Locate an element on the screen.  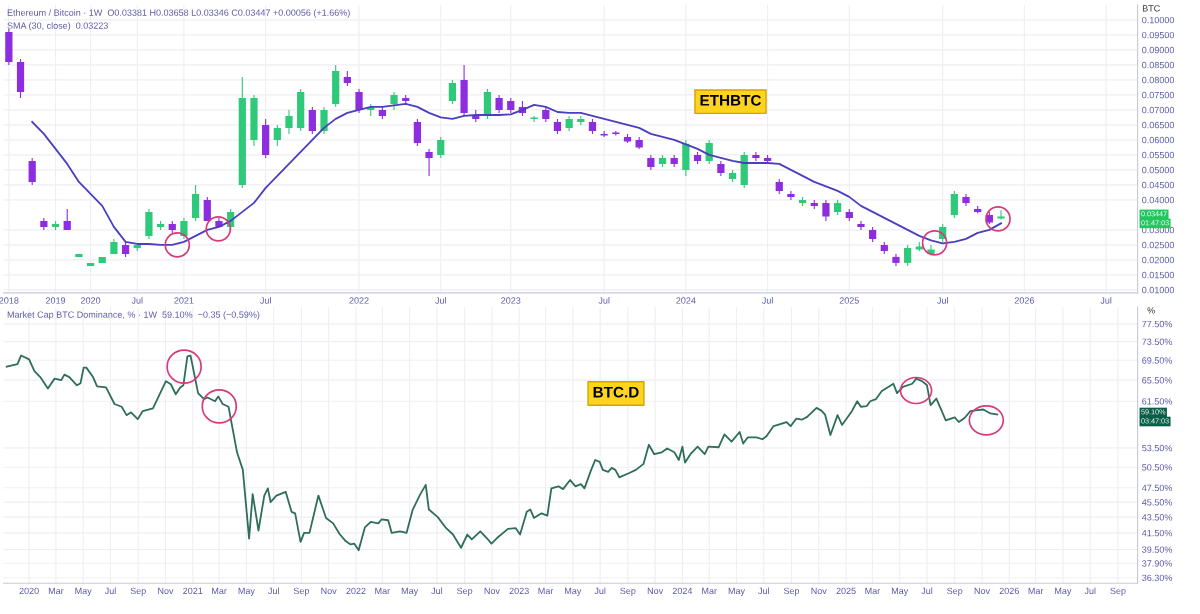
y-tick-label: 45.50% is located at coordinates (1157, 502).